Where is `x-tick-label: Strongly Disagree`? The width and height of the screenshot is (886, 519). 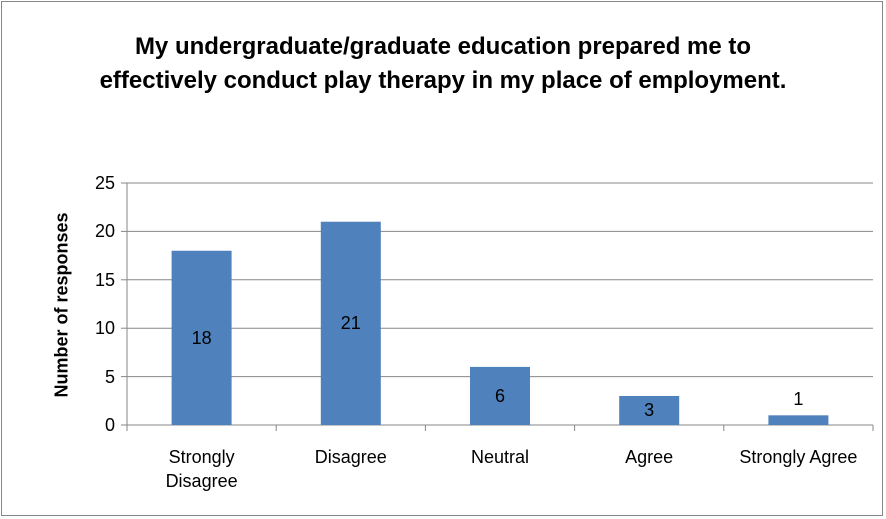 x-tick-label: Strongly Disagree is located at coordinates (201, 469).